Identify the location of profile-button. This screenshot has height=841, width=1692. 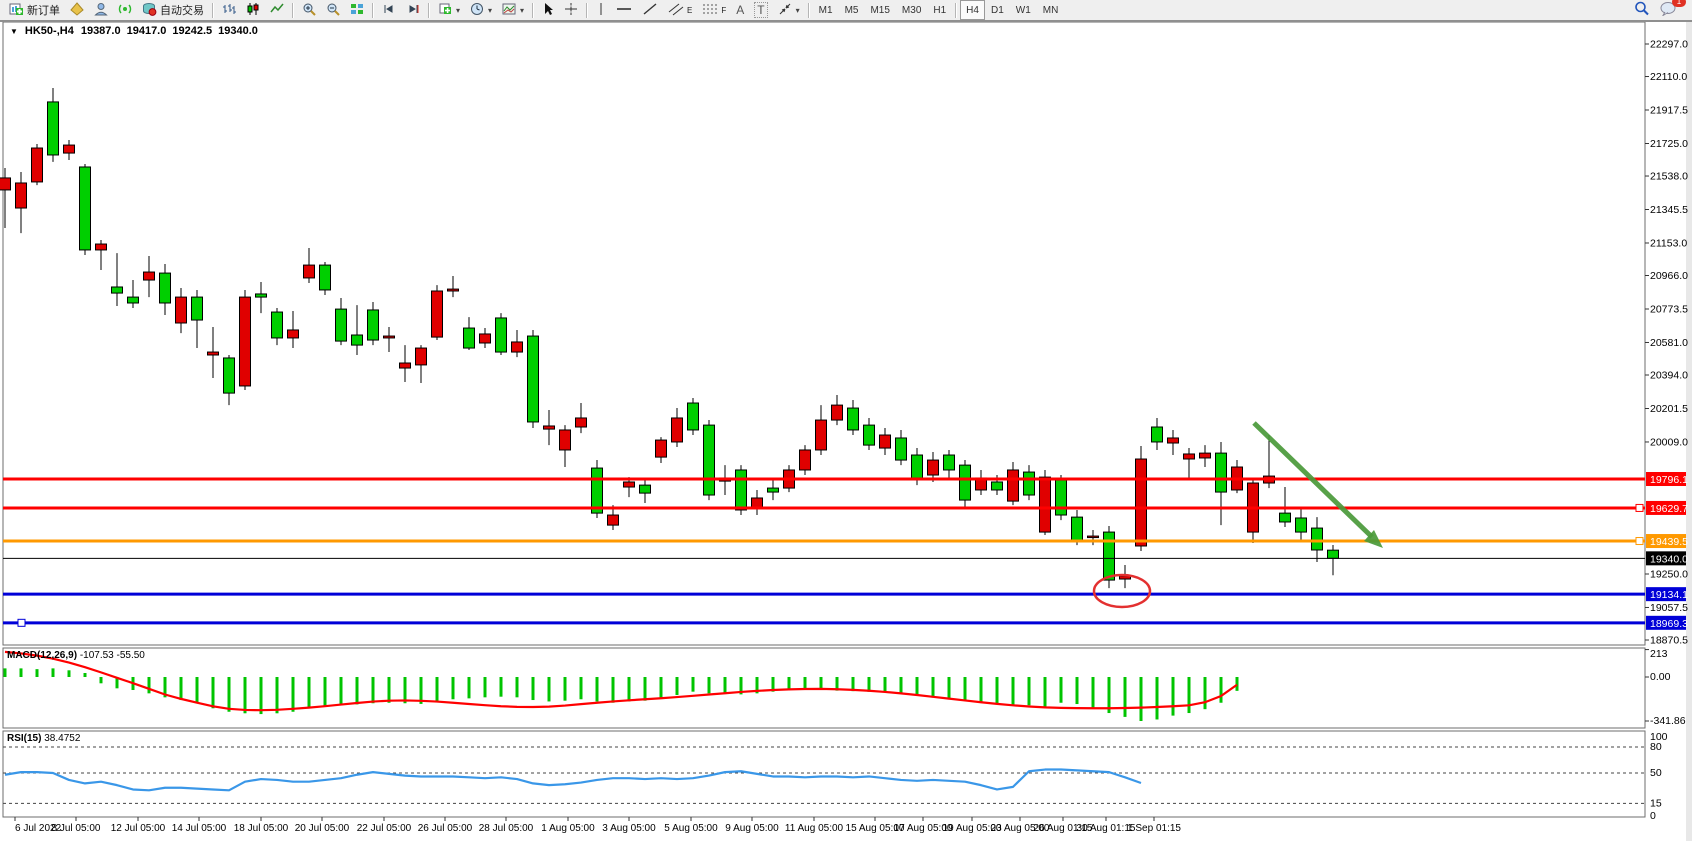
(101, 10).